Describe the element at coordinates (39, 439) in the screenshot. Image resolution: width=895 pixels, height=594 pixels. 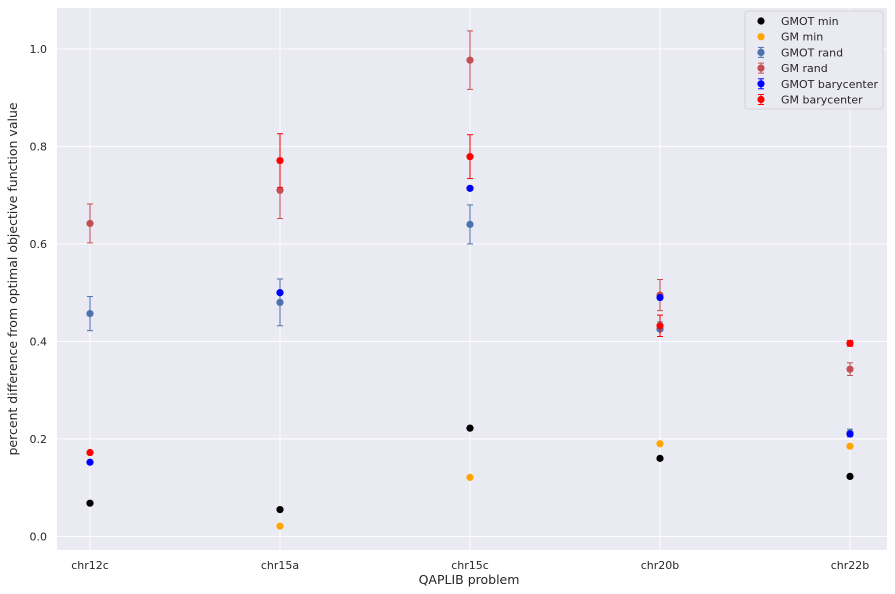
I see `y-tick-label: 0.2` at that location.